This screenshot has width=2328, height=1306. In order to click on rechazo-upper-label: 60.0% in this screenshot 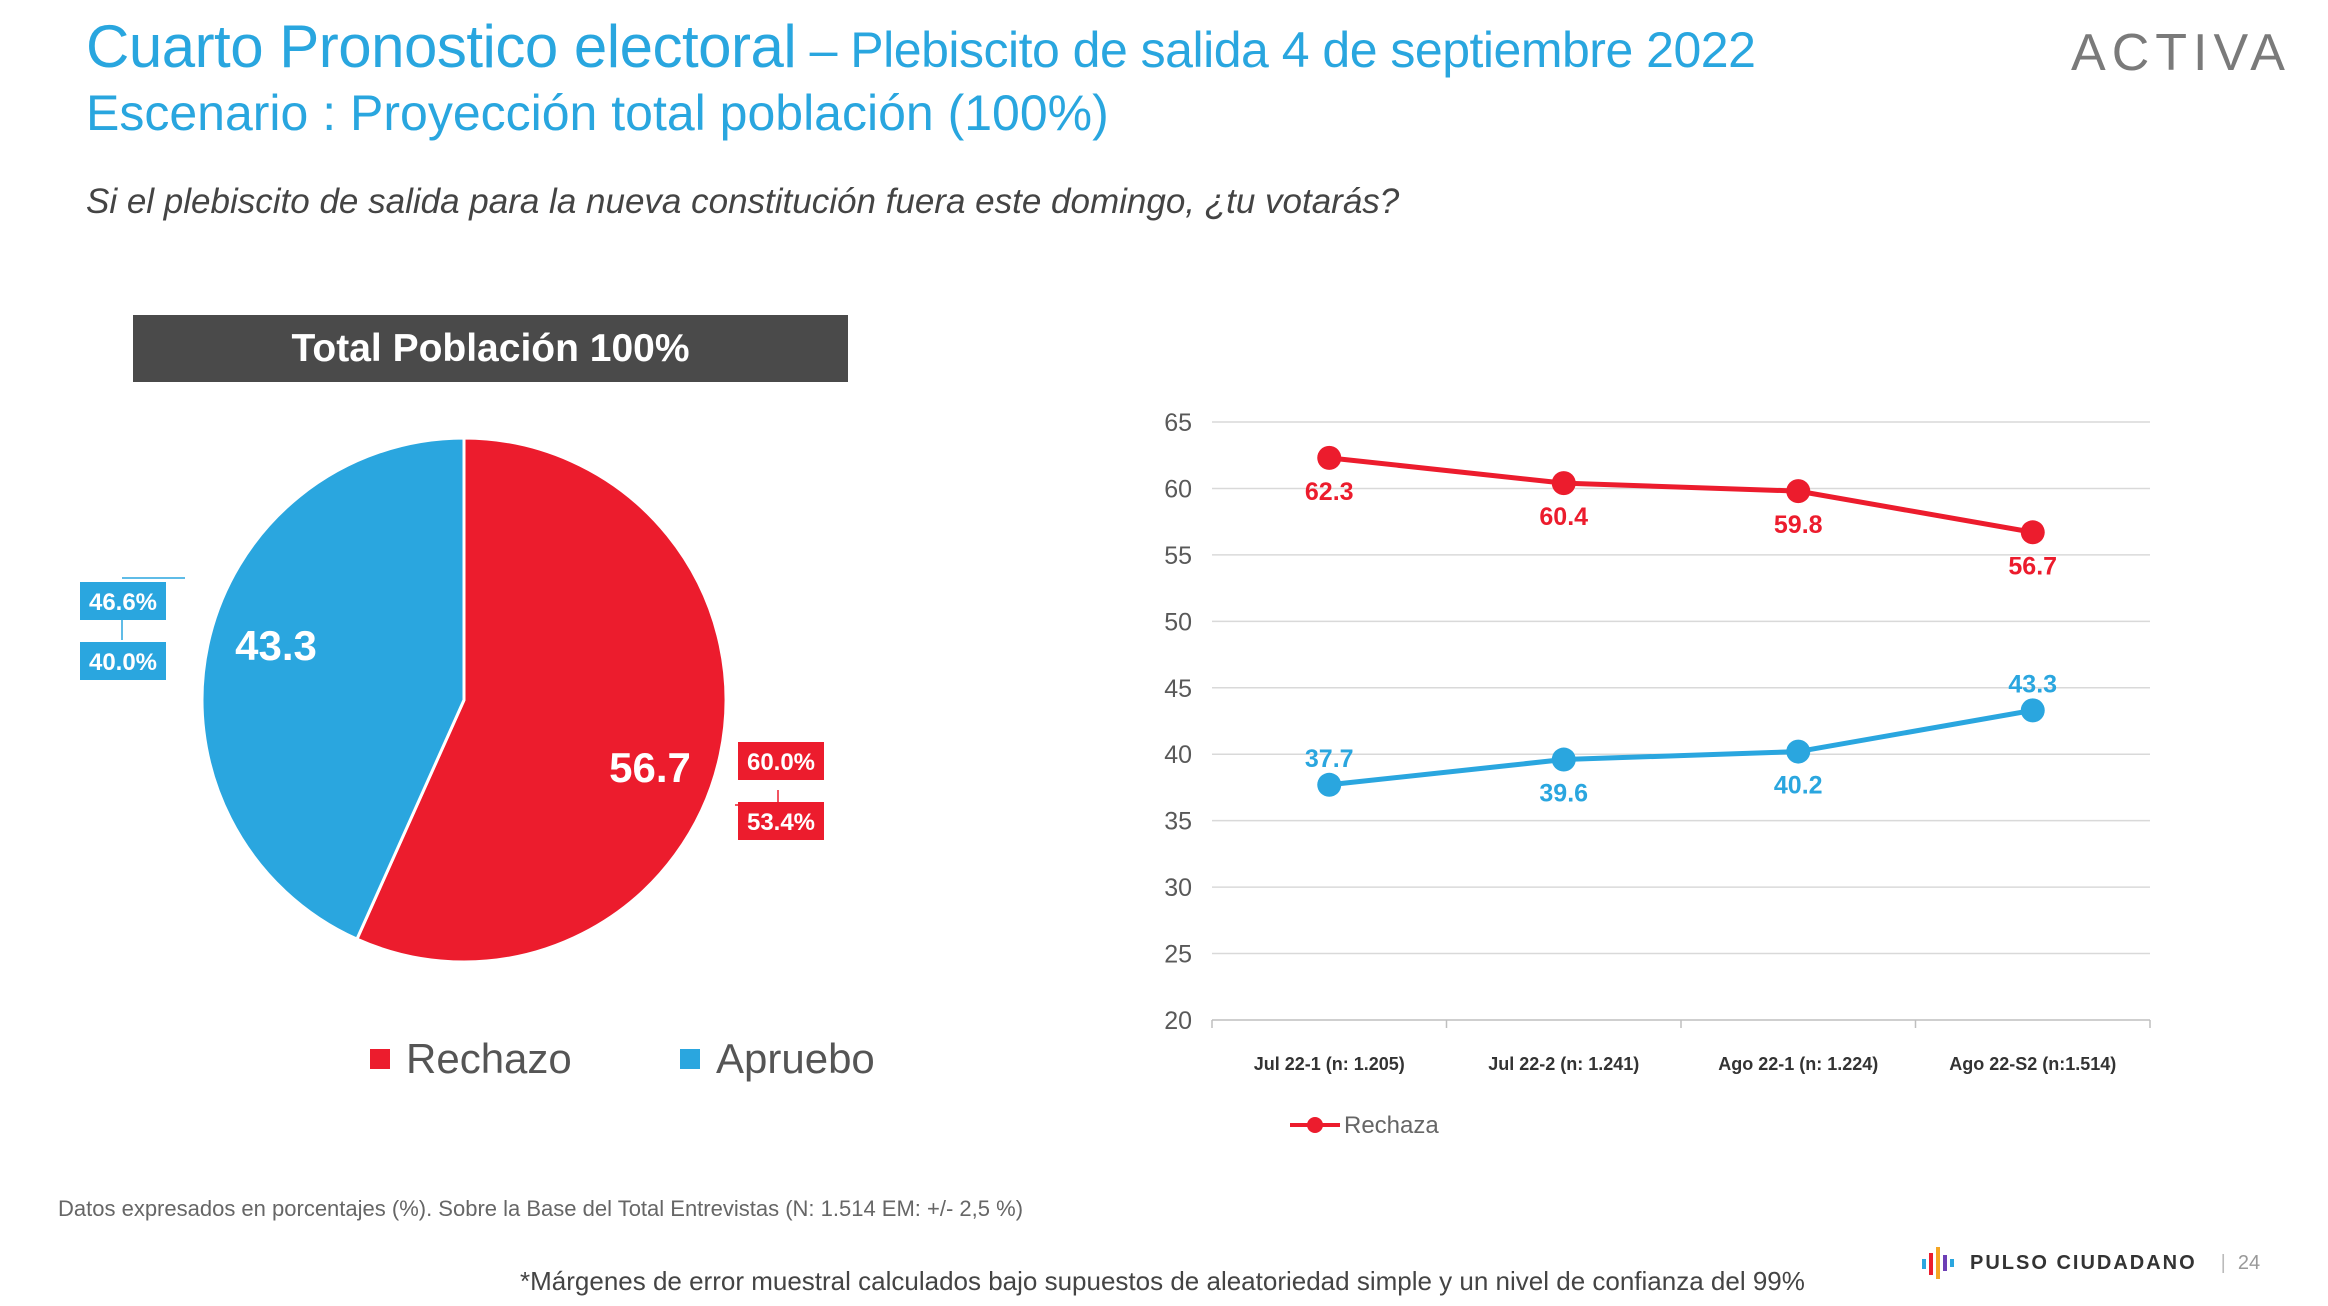, I will do `click(781, 762)`.